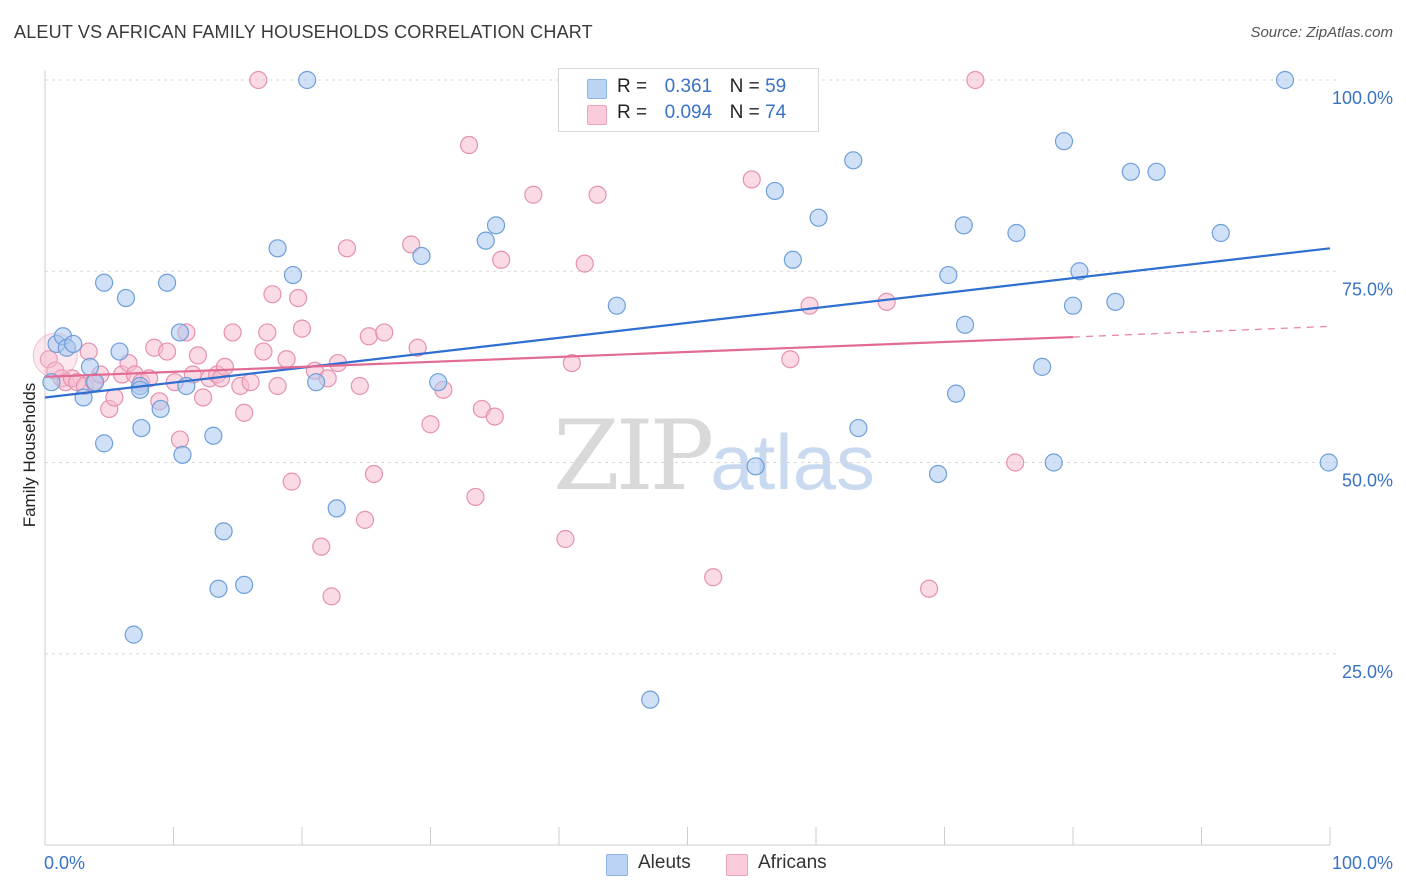  I want to click on watermark-atlas: atlas, so click(792, 462).